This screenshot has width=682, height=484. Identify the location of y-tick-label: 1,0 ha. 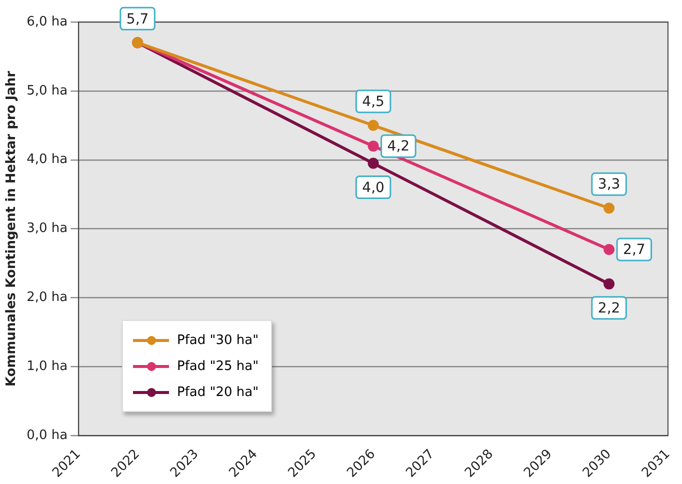
(47, 366).